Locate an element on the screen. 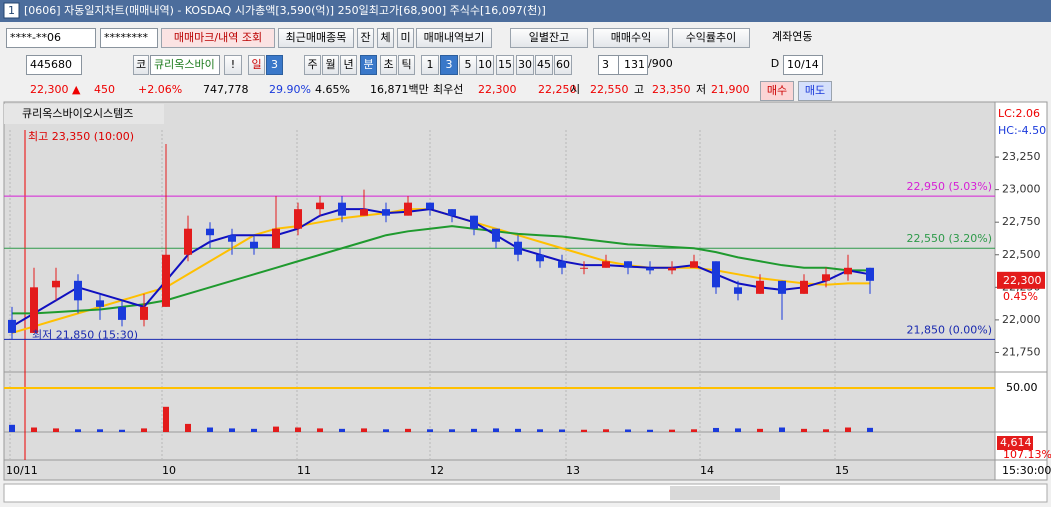 This screenshot has height=507, width=1051. sell-button: 매도 is located at coordinates (815, 91).